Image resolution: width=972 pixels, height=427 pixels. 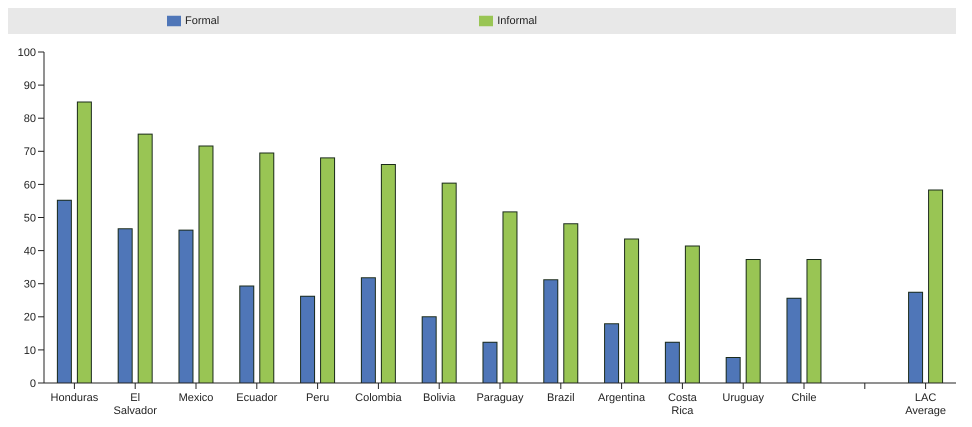 I want to click on y-tick-label: 100, so click(x=27, y=52).